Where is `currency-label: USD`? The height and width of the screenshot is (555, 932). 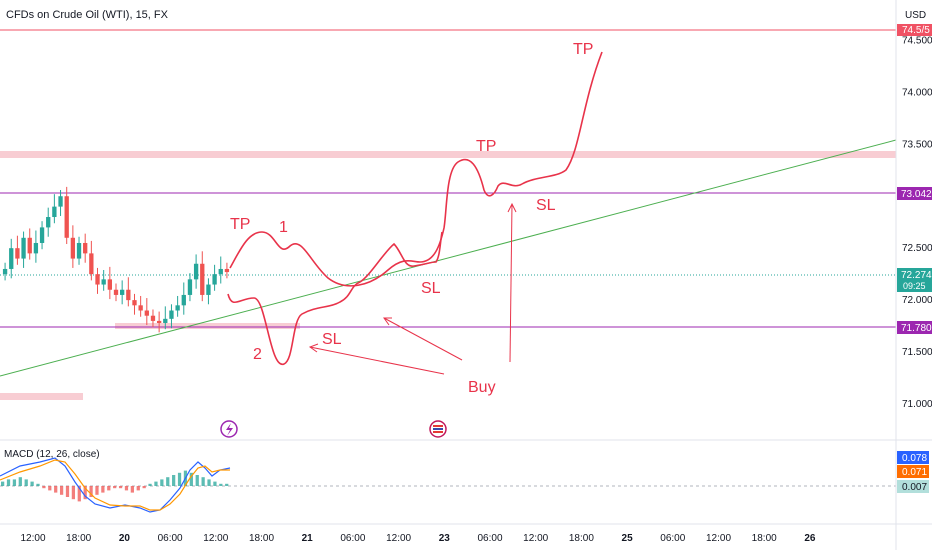 currency-label: USD is located at coordinates (915, 15).